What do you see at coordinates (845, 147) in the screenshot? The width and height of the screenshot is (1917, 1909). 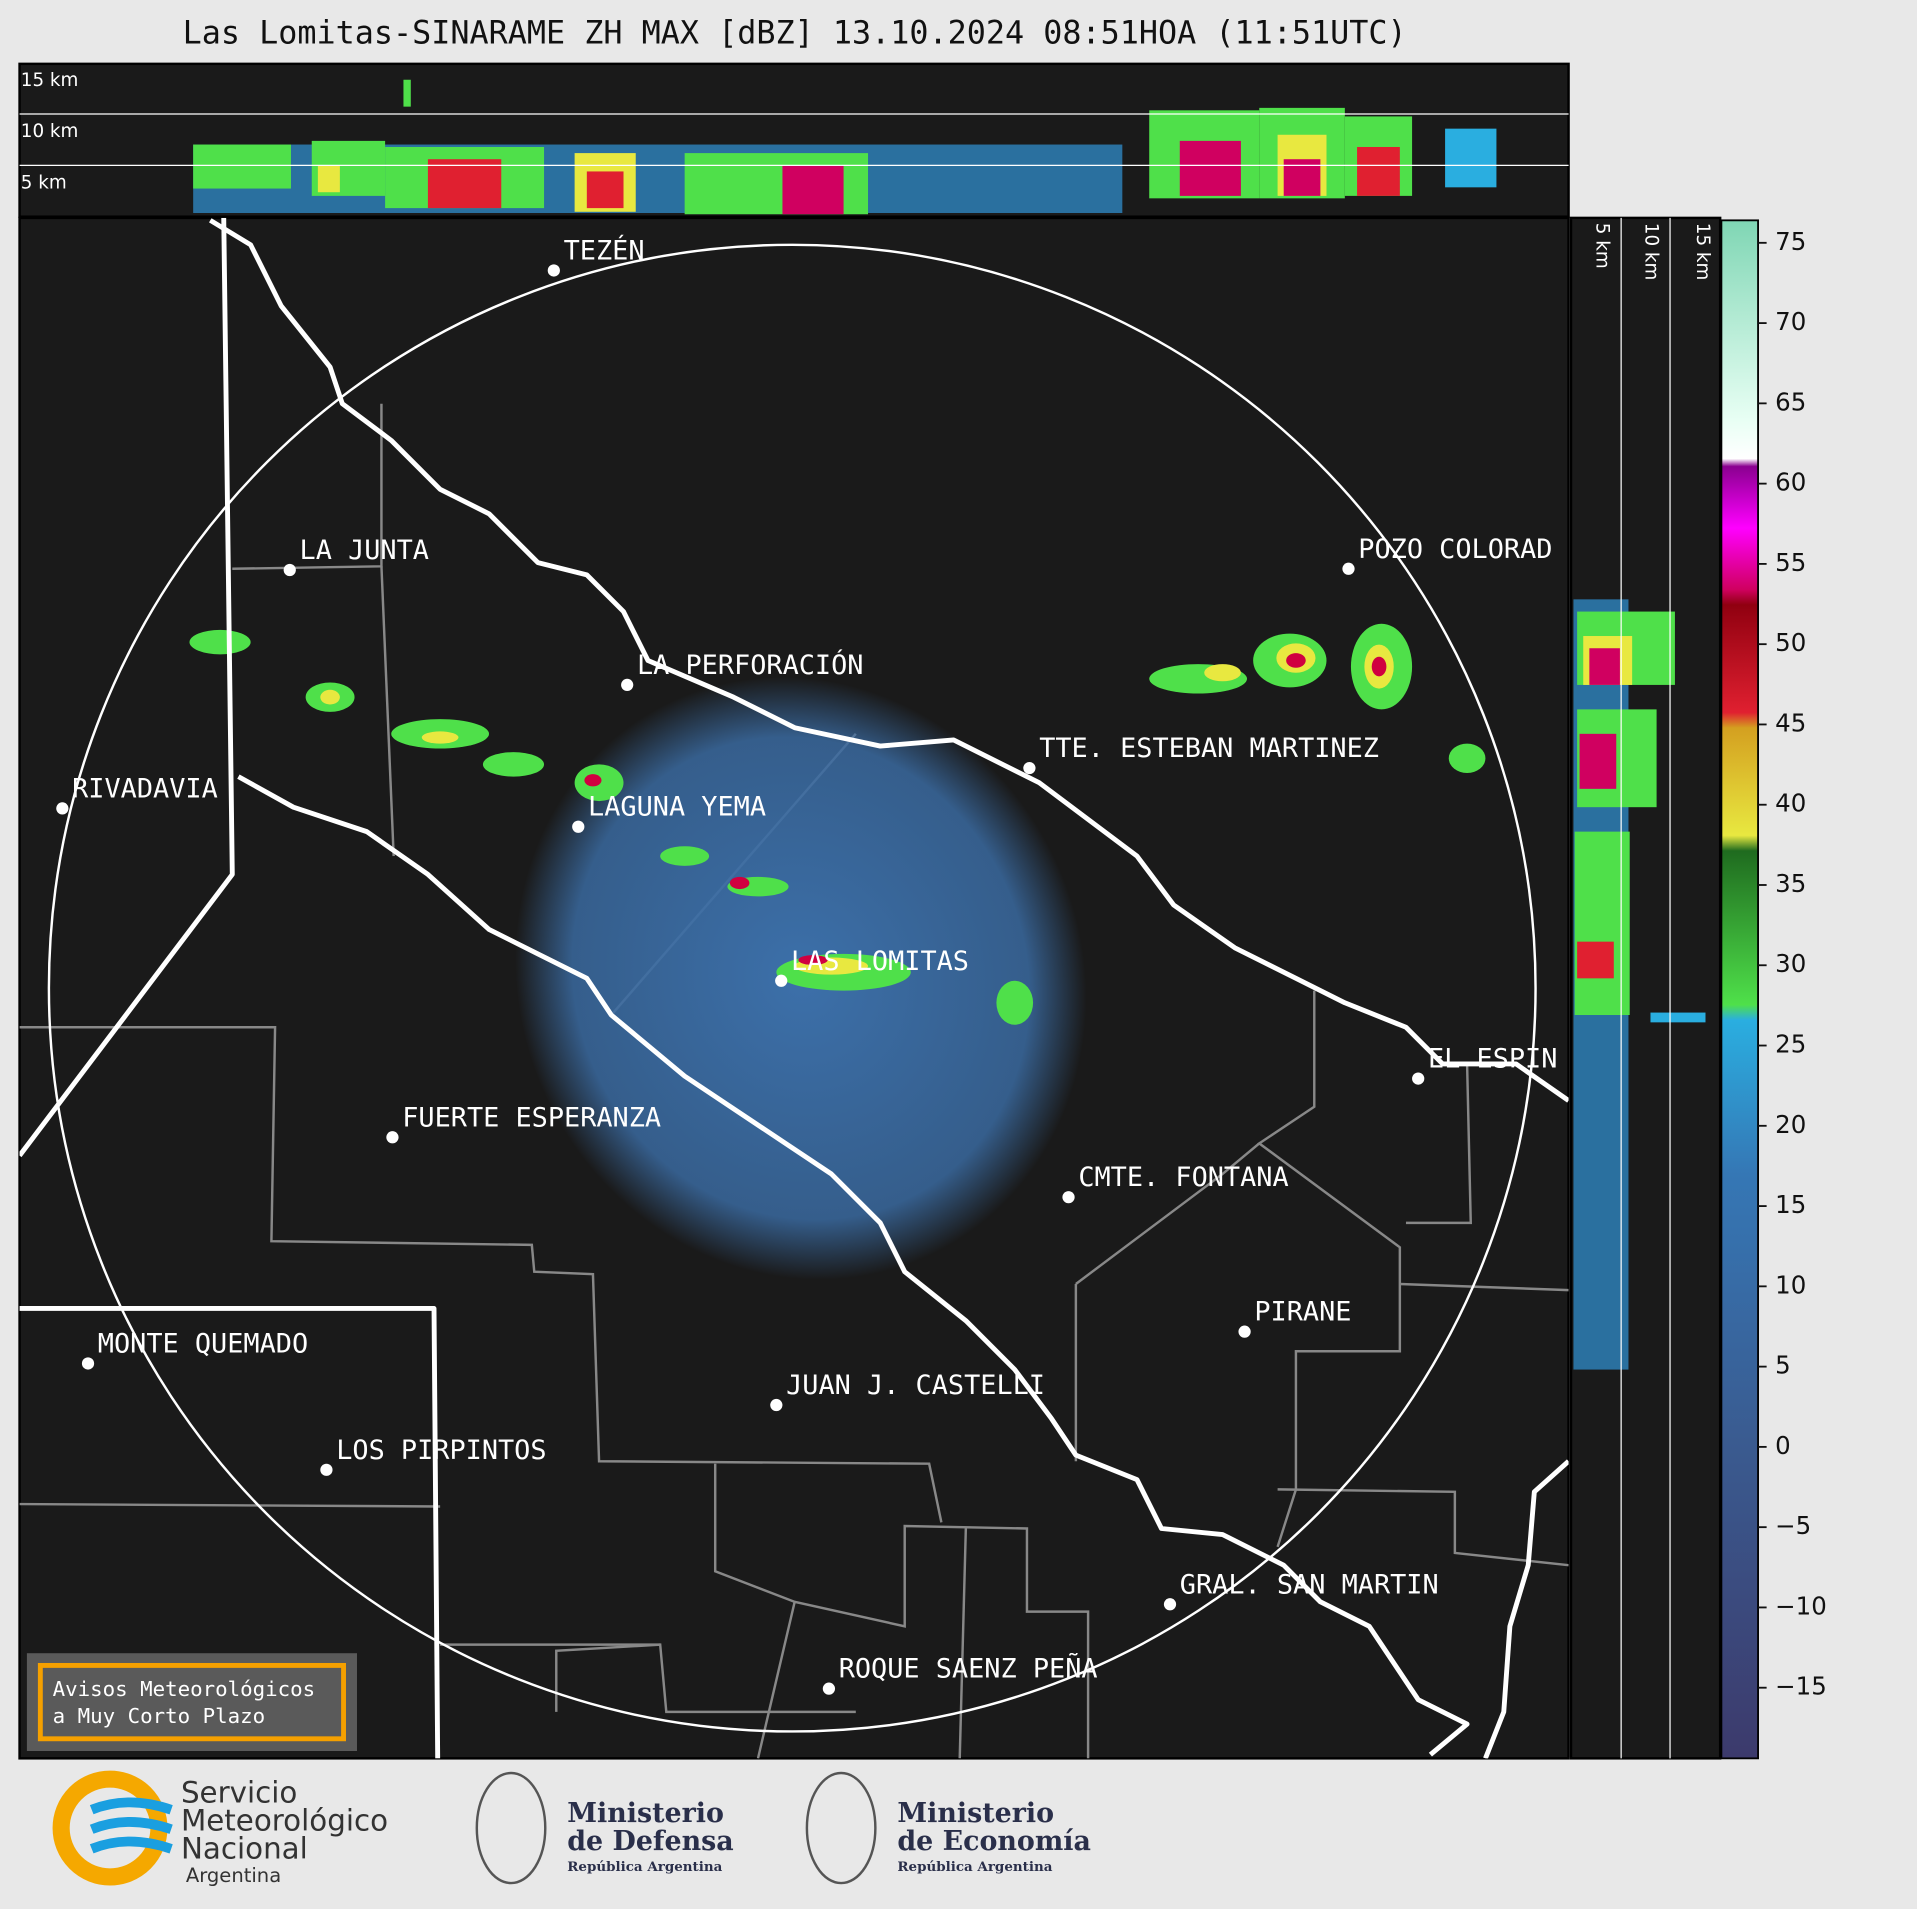 I see `top-profile-echoes` at bounding box center [845, 147].